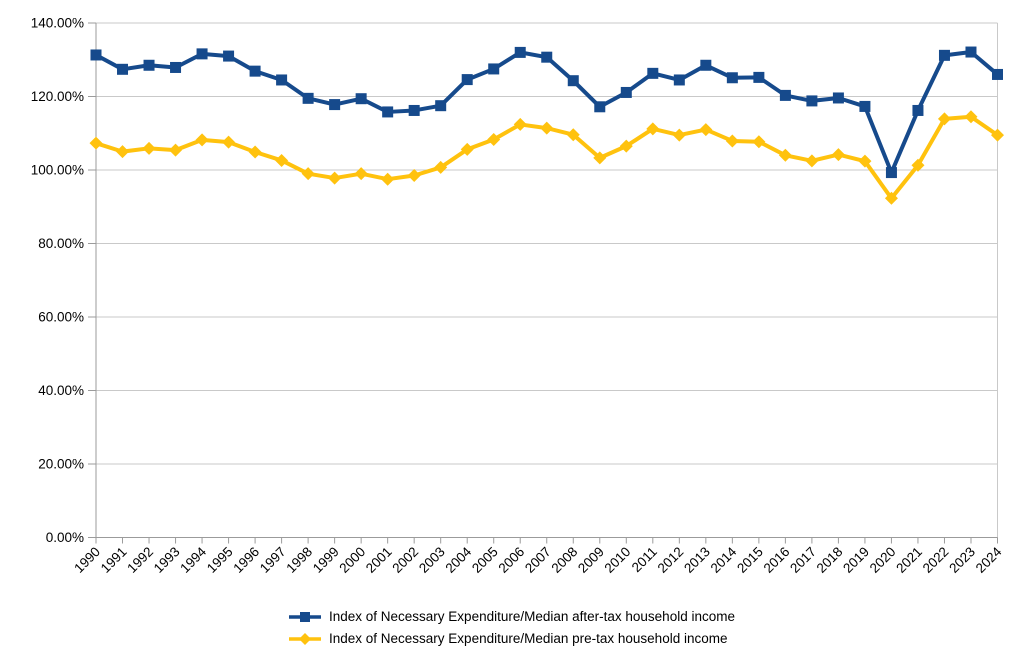  I want to click on x-axis-label: 1995, so click(220, 560).